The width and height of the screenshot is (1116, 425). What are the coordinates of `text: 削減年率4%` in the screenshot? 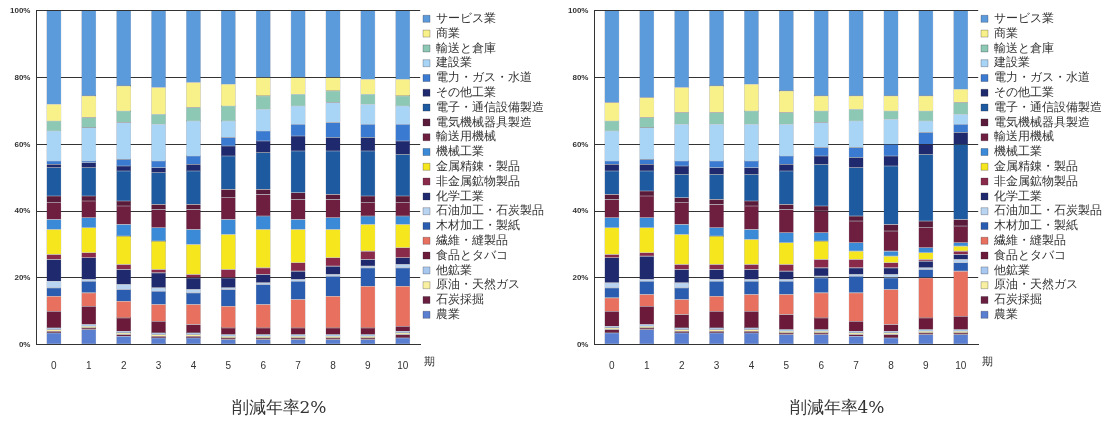 It's located at (837, 407).